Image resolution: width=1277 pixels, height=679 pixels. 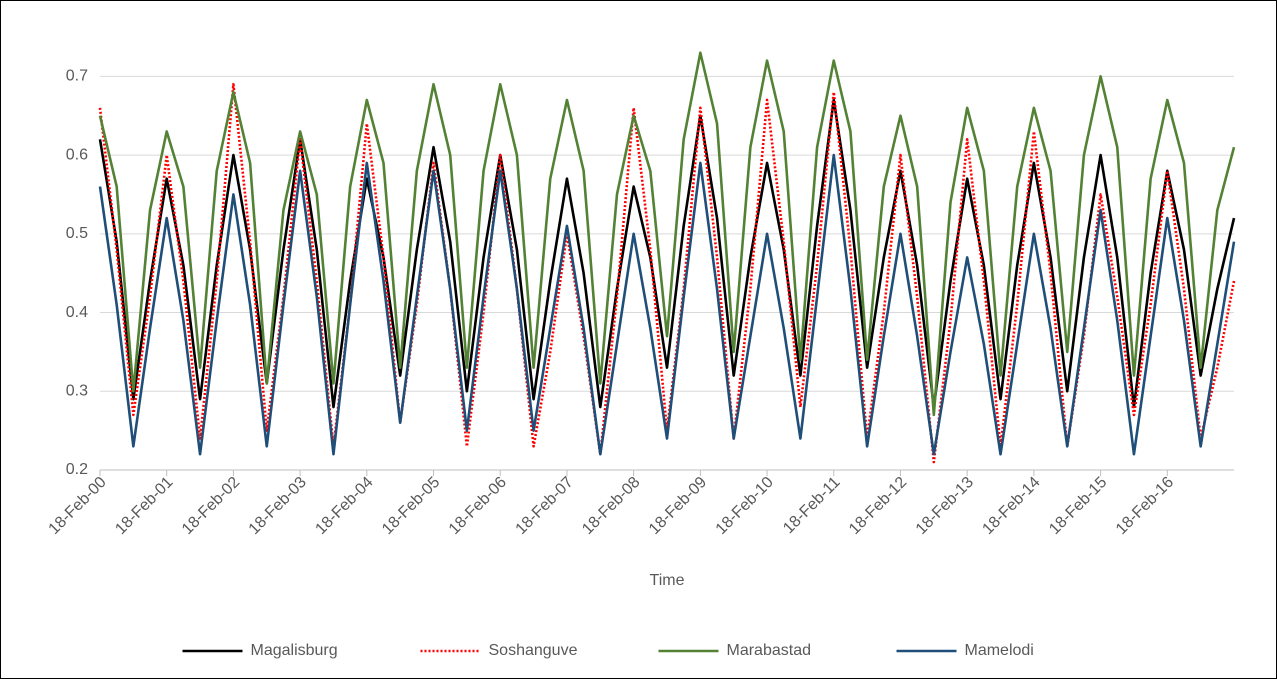 What do you see at coordinates (77, 76) in the screenshot?
I see `y-tick-label: 0.7` at bounding box center [77, 76].